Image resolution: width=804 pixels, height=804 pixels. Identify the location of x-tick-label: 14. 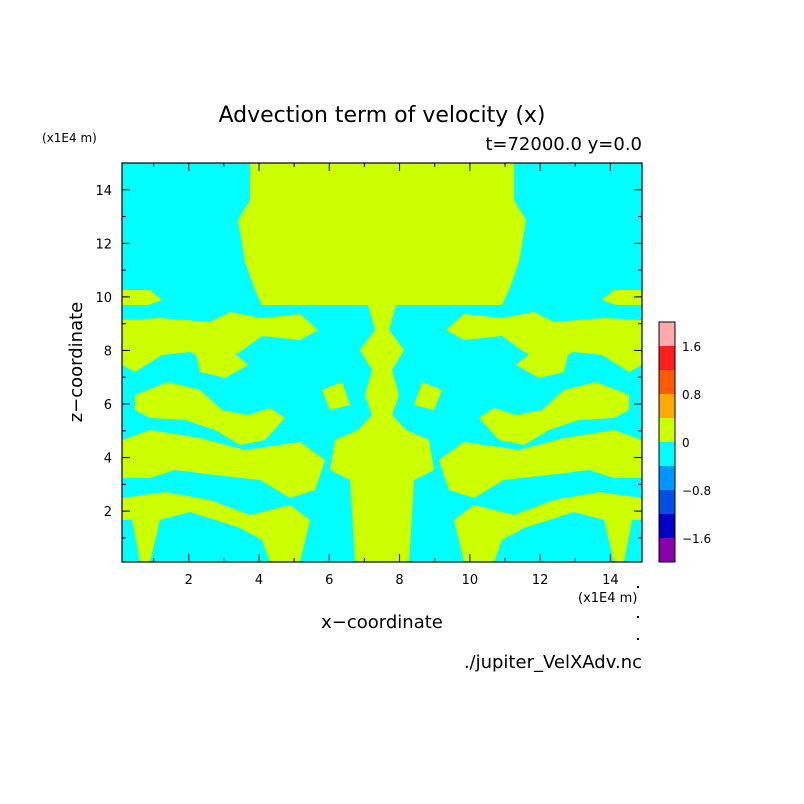
(610, 580).